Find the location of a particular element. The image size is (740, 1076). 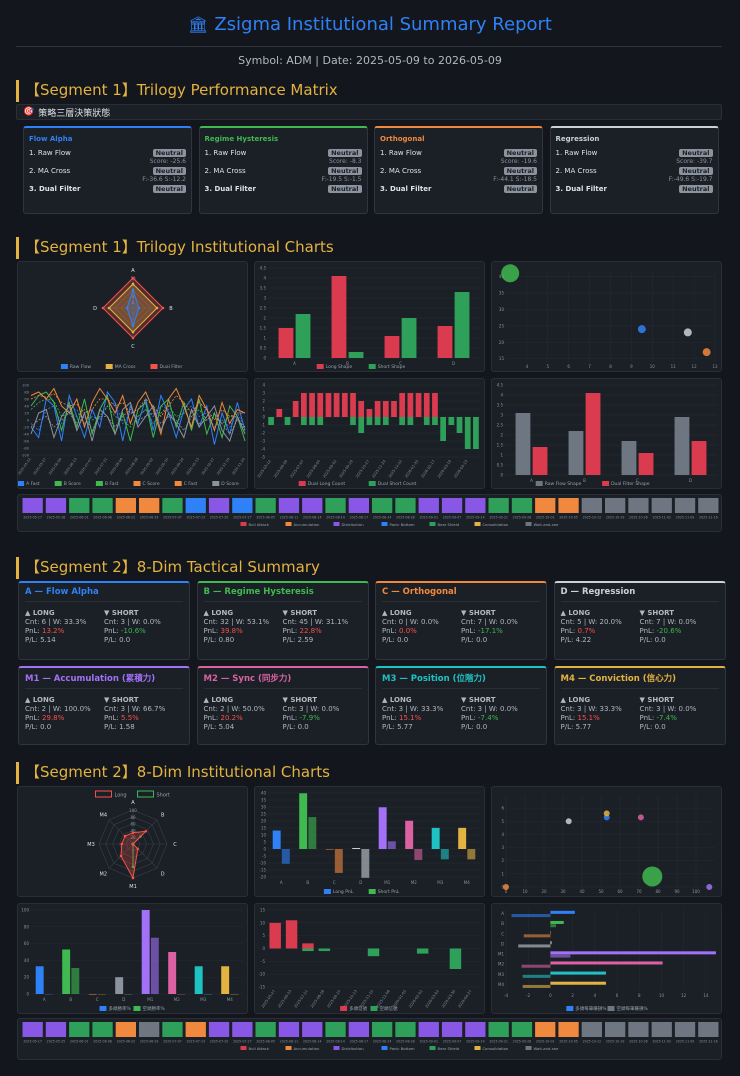

x-tick-label: 13 is located at coordinates (715, 366).